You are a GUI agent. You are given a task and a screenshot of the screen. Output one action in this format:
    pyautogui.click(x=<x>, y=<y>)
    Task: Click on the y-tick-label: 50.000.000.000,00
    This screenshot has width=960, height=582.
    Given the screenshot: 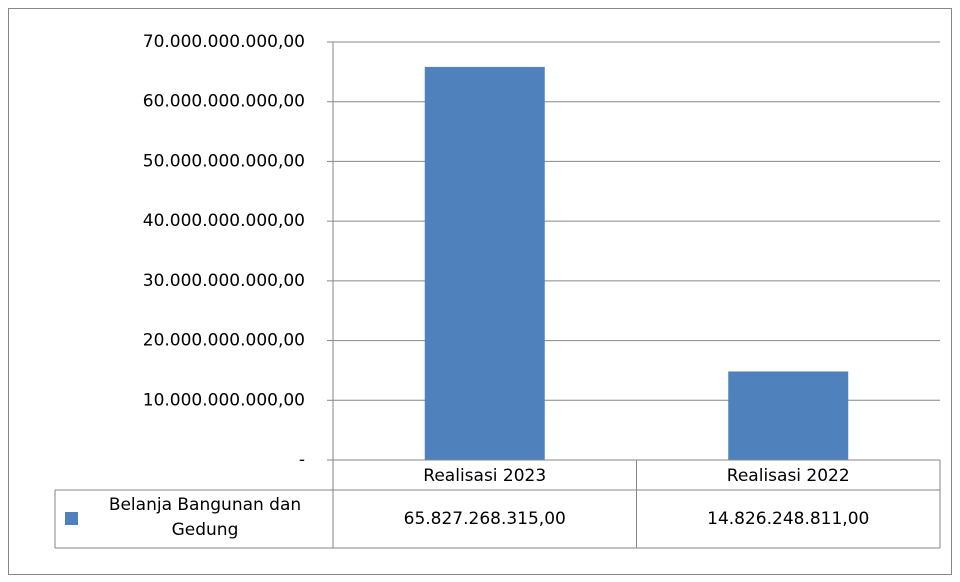 What is the action you would take?
    pyautogui.click(x=224, y=161)
    